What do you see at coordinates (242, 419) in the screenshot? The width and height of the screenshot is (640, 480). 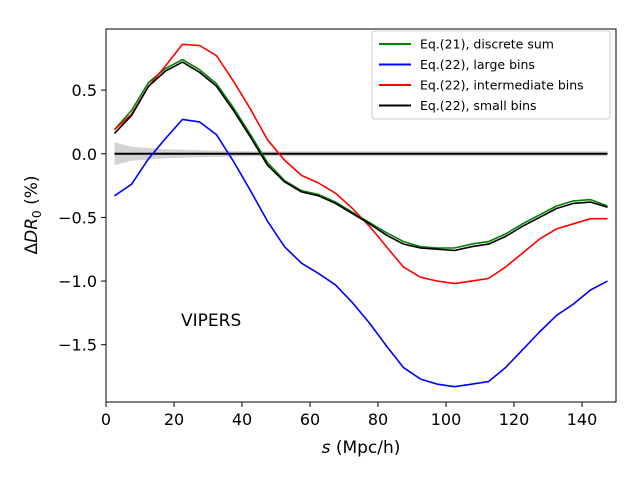 I see `x-tick-label: 40` at bounding box center [242, 419].